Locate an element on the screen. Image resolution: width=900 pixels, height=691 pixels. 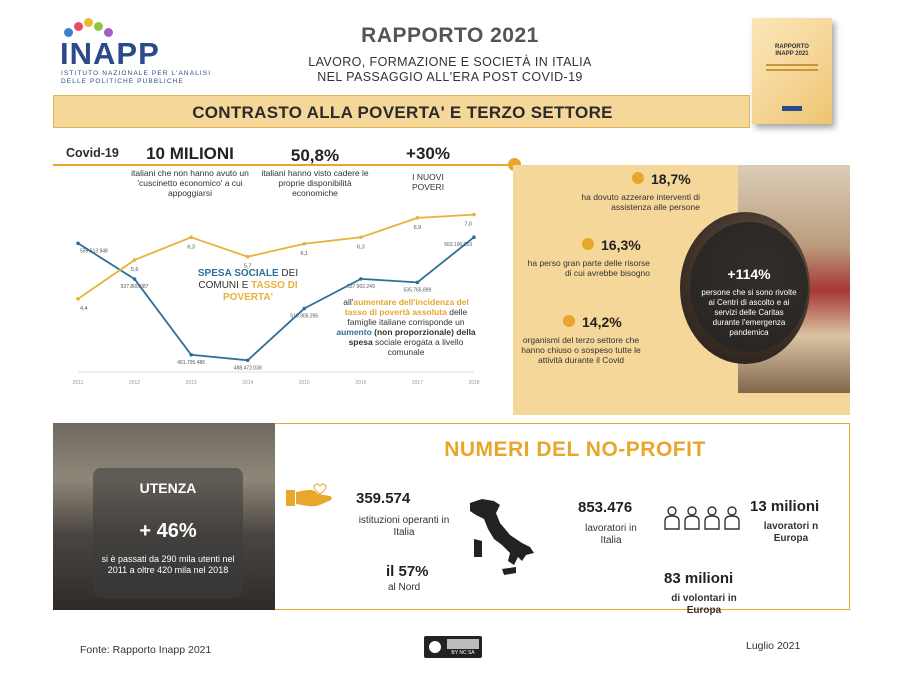
covid-timeline-line is located at coordinates (283, 165).